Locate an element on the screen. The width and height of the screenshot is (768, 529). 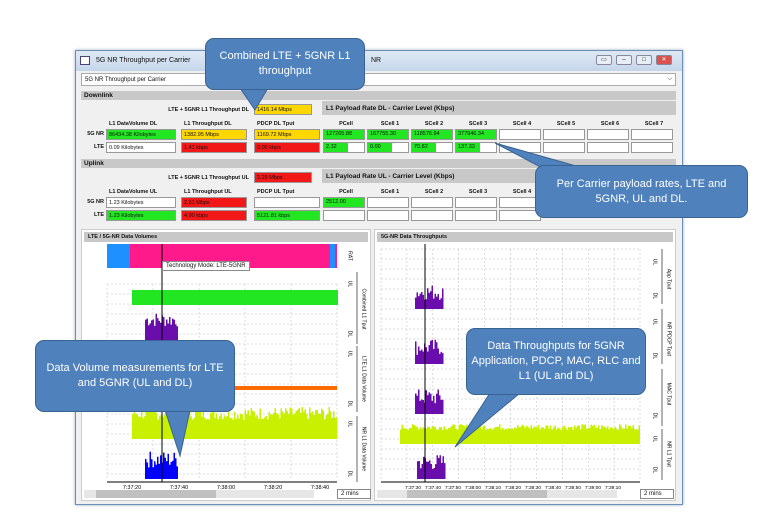
carrier-value: 137.33 is located at coordinates (468, 147).